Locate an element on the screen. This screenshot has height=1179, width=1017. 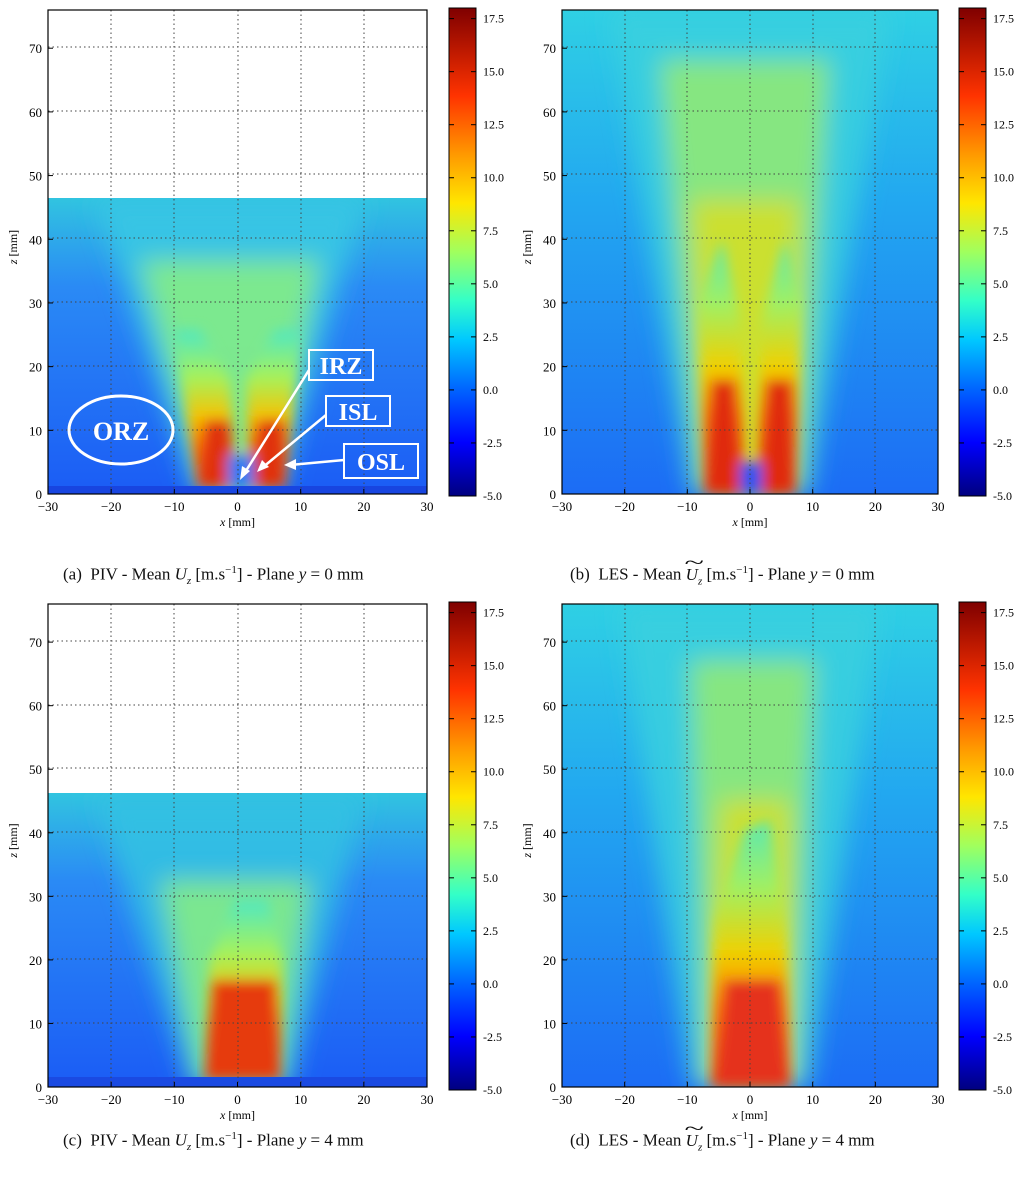
irz-label: IRZ is located at coordinates (341, 367).